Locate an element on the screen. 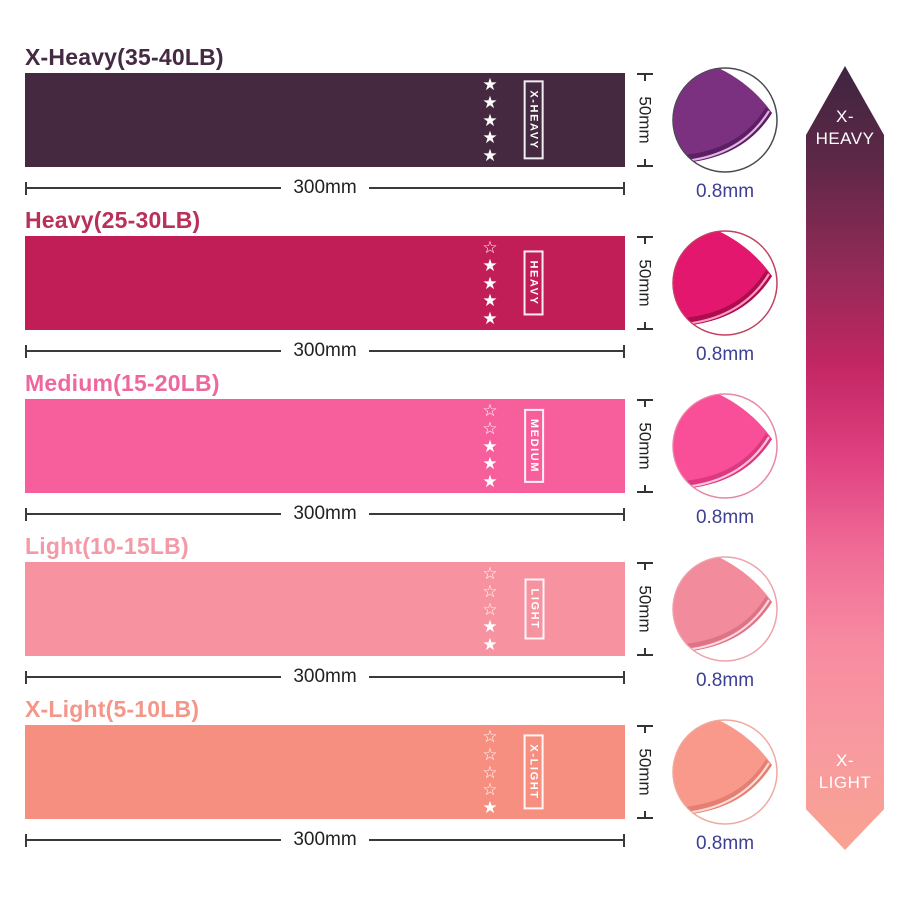  arrow-bottom-label: X- LIGHT is located at coordinates (845, 772).